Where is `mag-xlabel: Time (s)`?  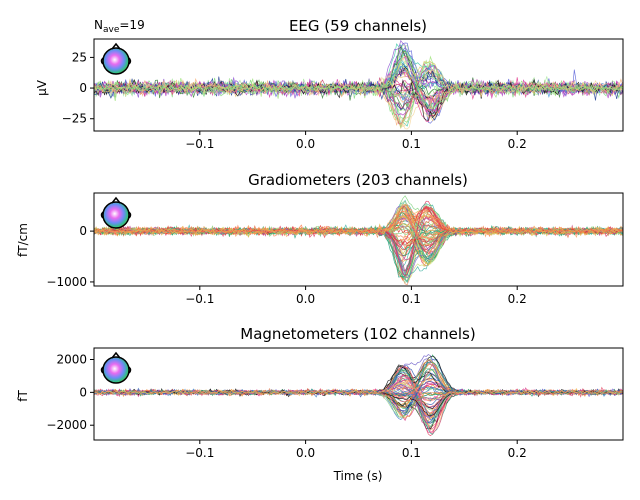 mag-xlabel: Time (s) is located at coordinates (358, 476).